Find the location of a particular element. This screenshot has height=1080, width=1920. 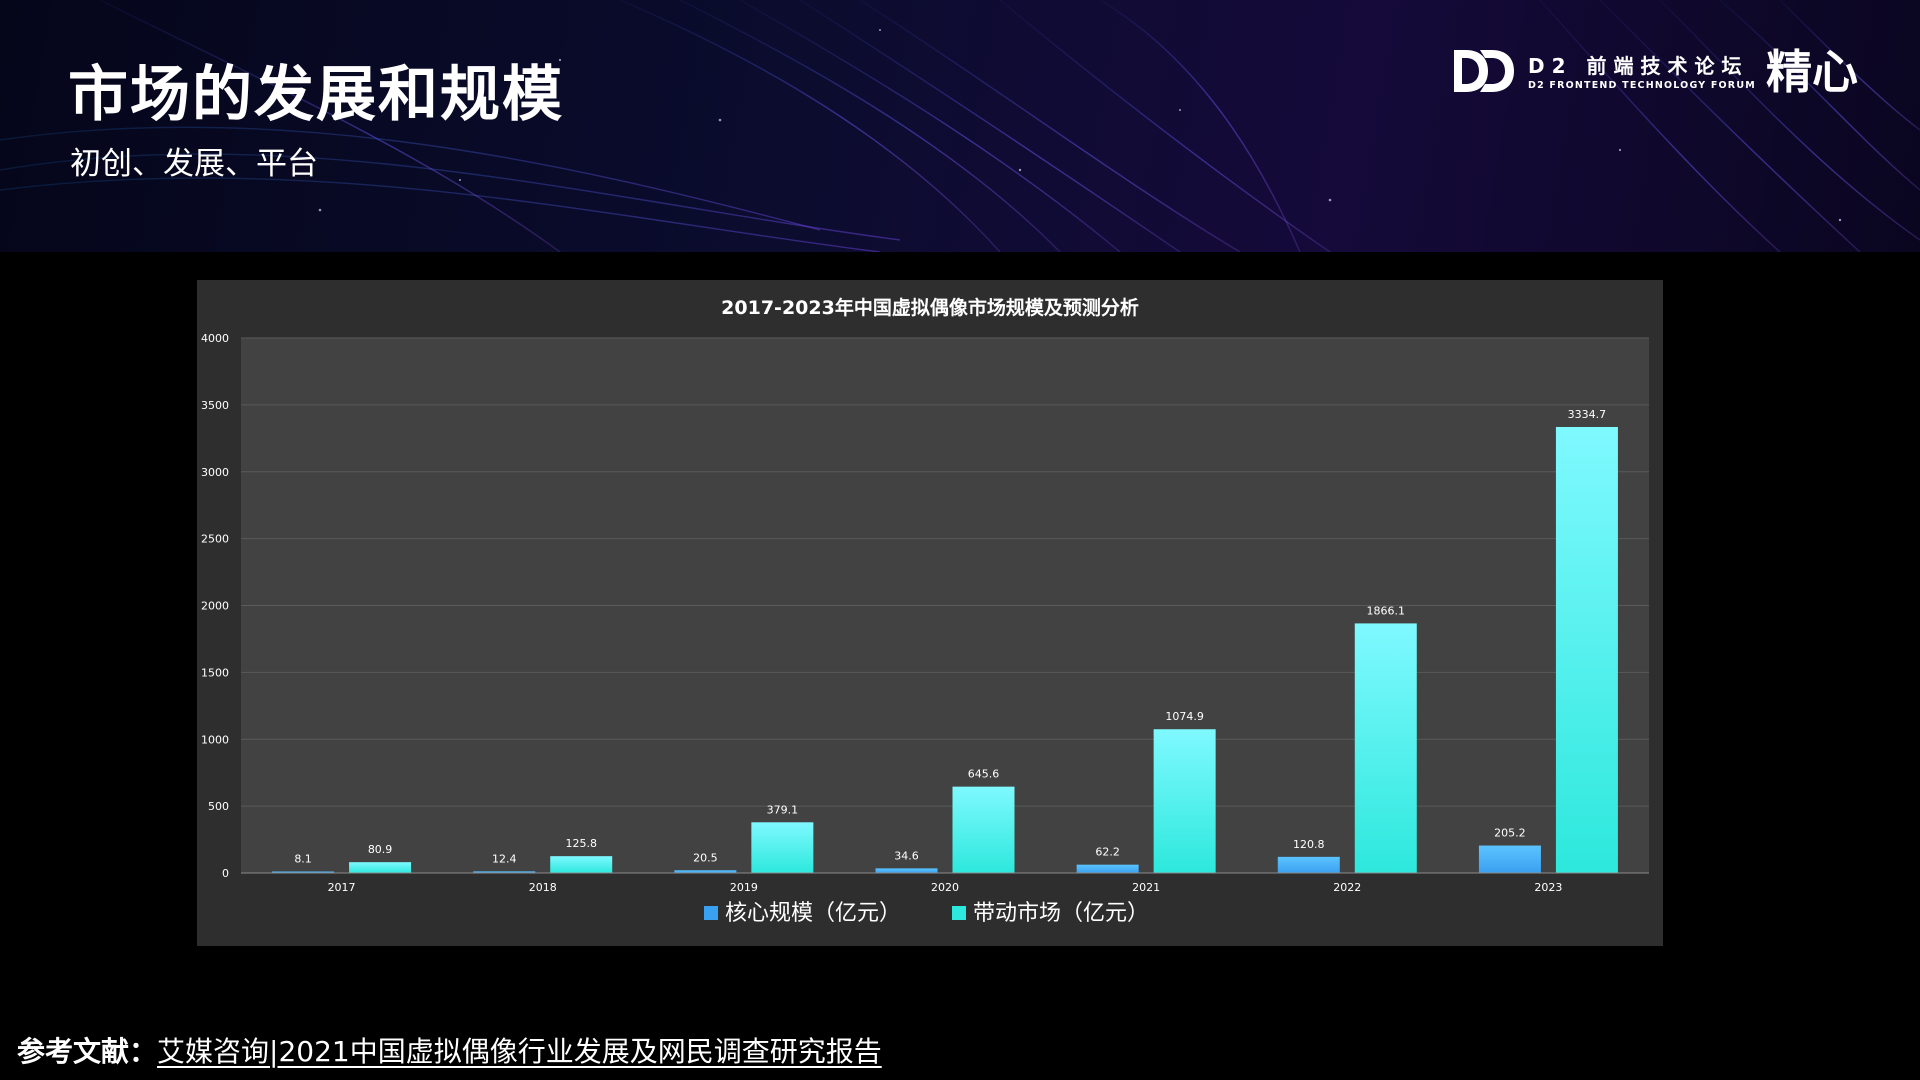

chart-title: 2017-2023年中国虚拟偶像市场规模及预测分析 is located at coordinates (930, 307).